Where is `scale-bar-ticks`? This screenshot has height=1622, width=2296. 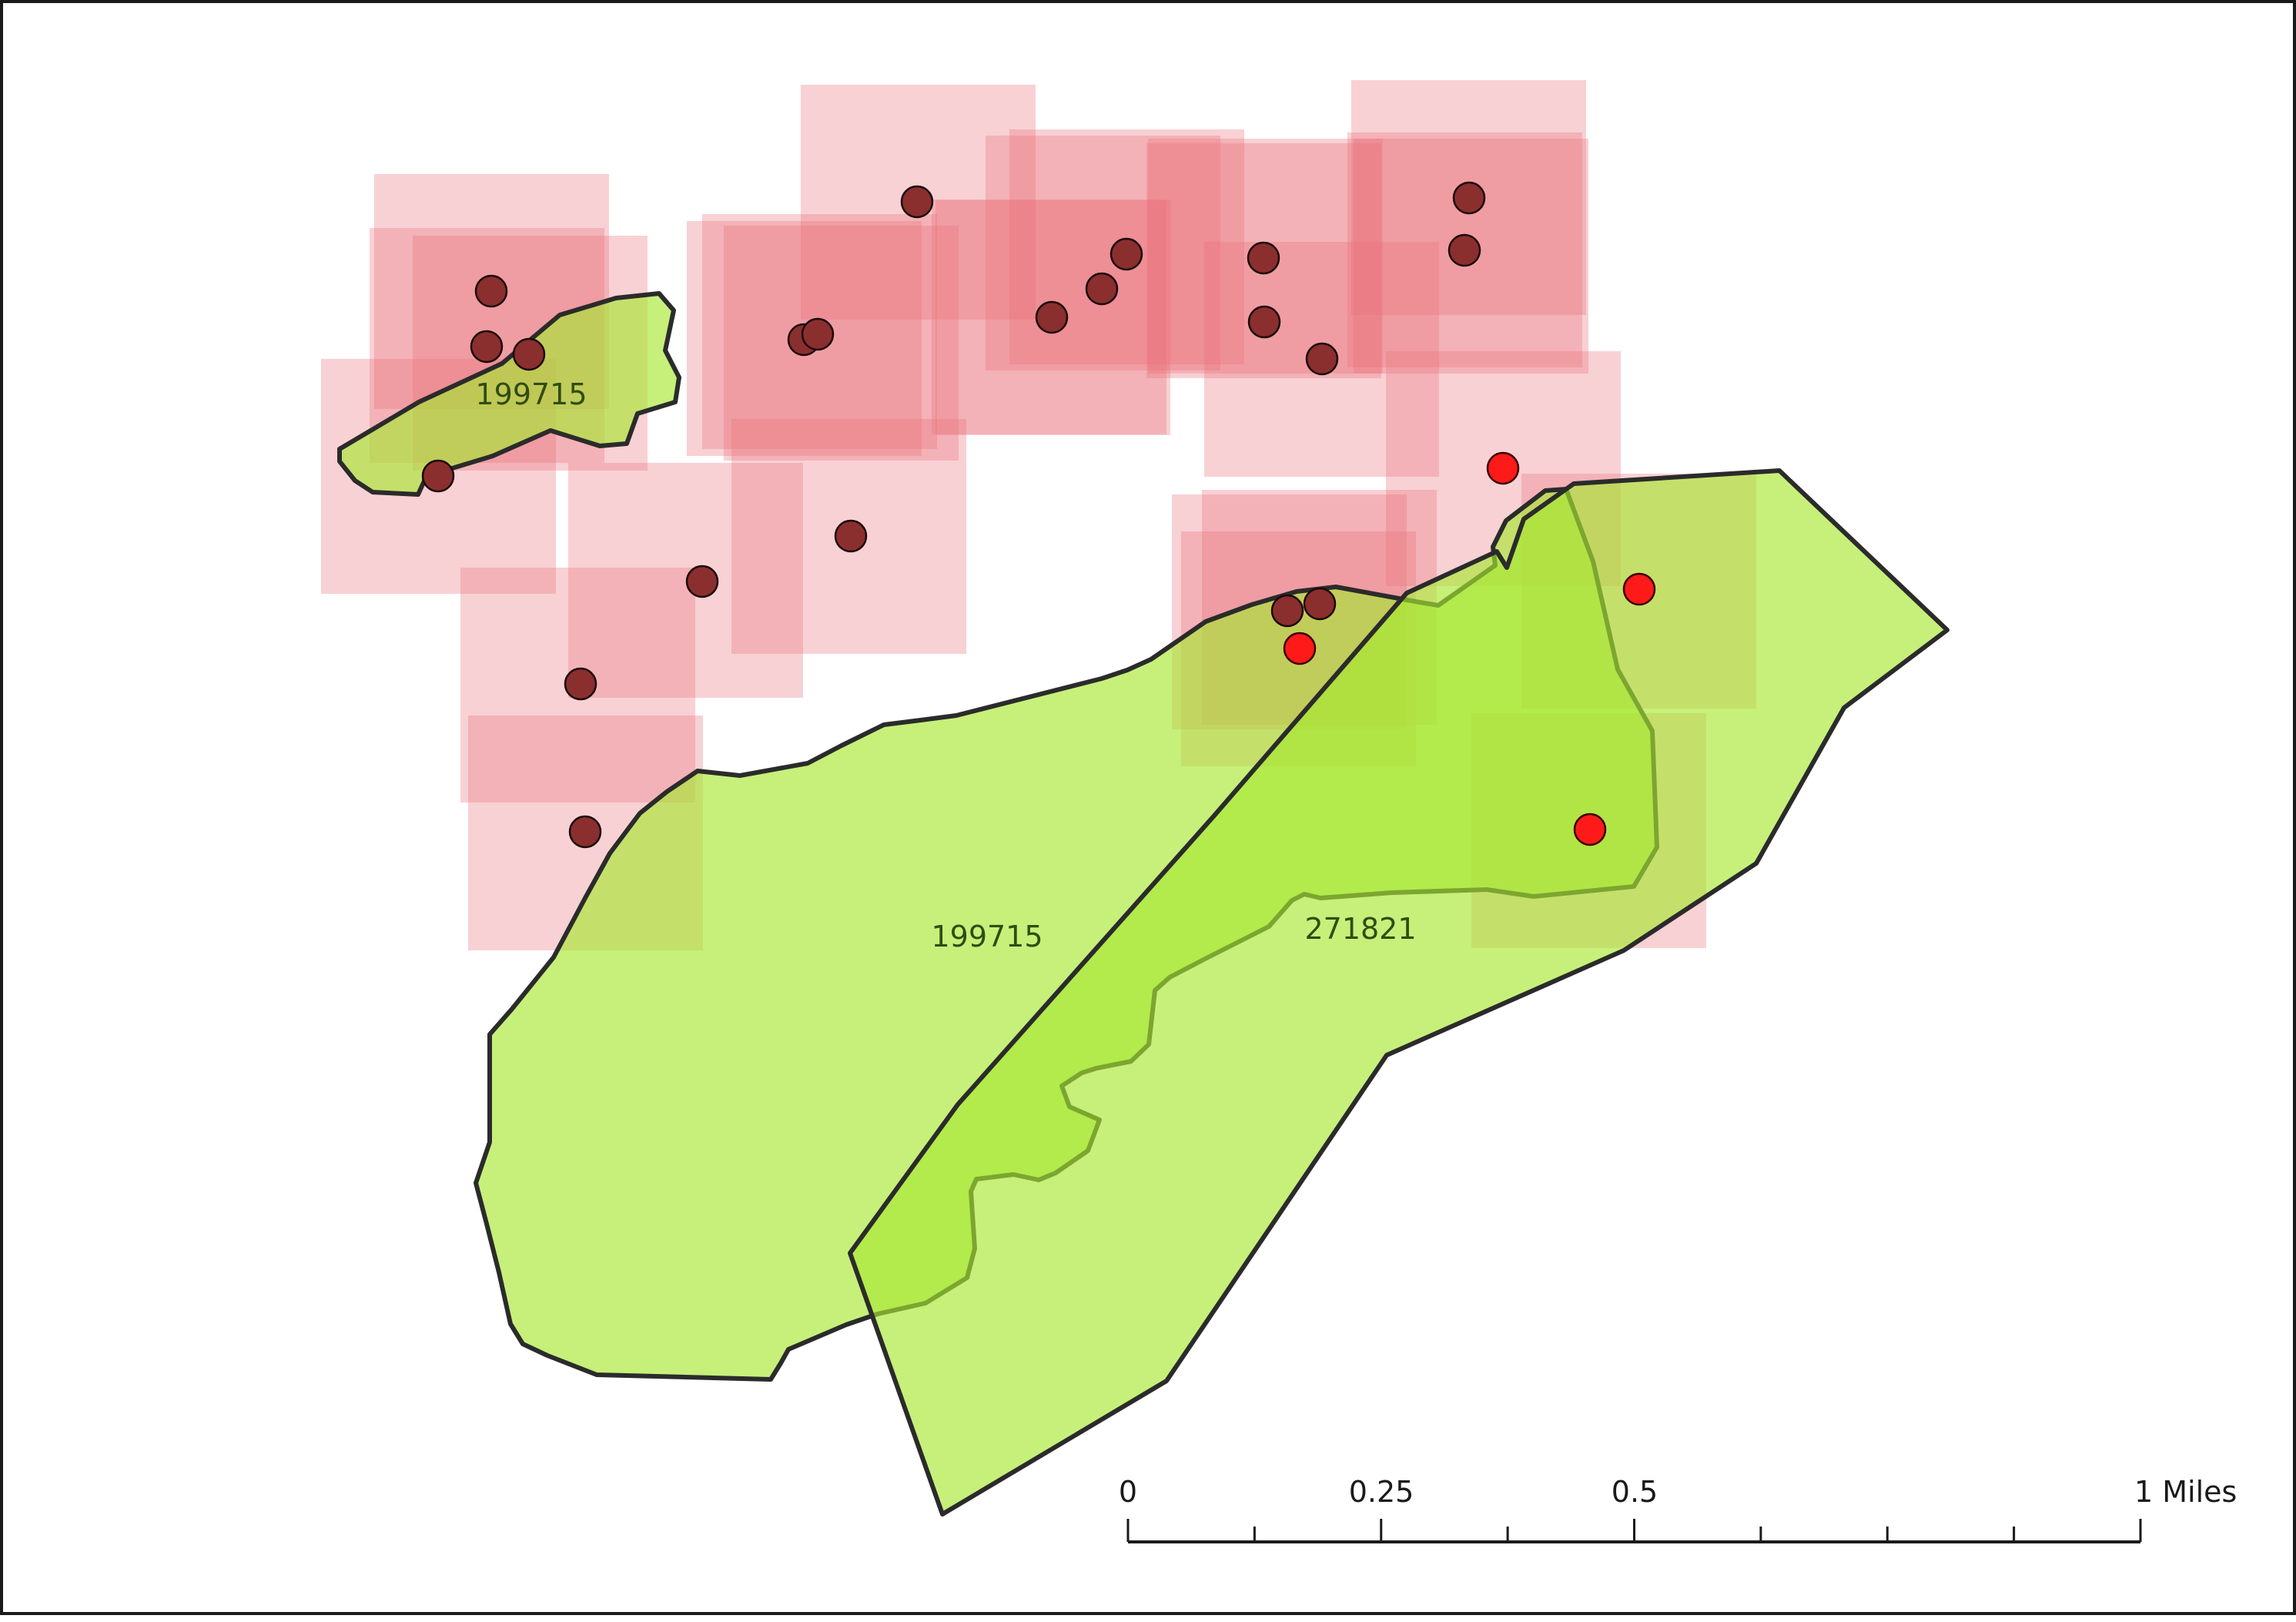 scale-bar-ticks is located at coordinates (1634, 1530).